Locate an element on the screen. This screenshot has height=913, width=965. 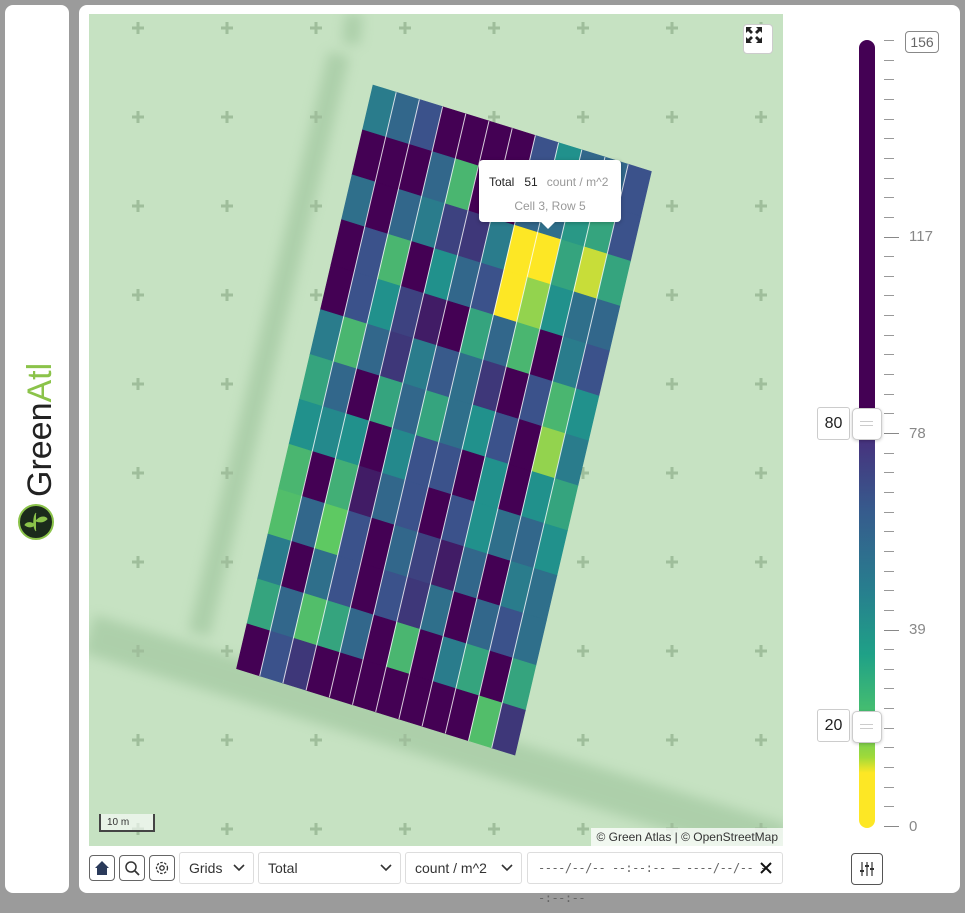
tooltip-unit: count / m^2 is located at coordinates (577, 182).